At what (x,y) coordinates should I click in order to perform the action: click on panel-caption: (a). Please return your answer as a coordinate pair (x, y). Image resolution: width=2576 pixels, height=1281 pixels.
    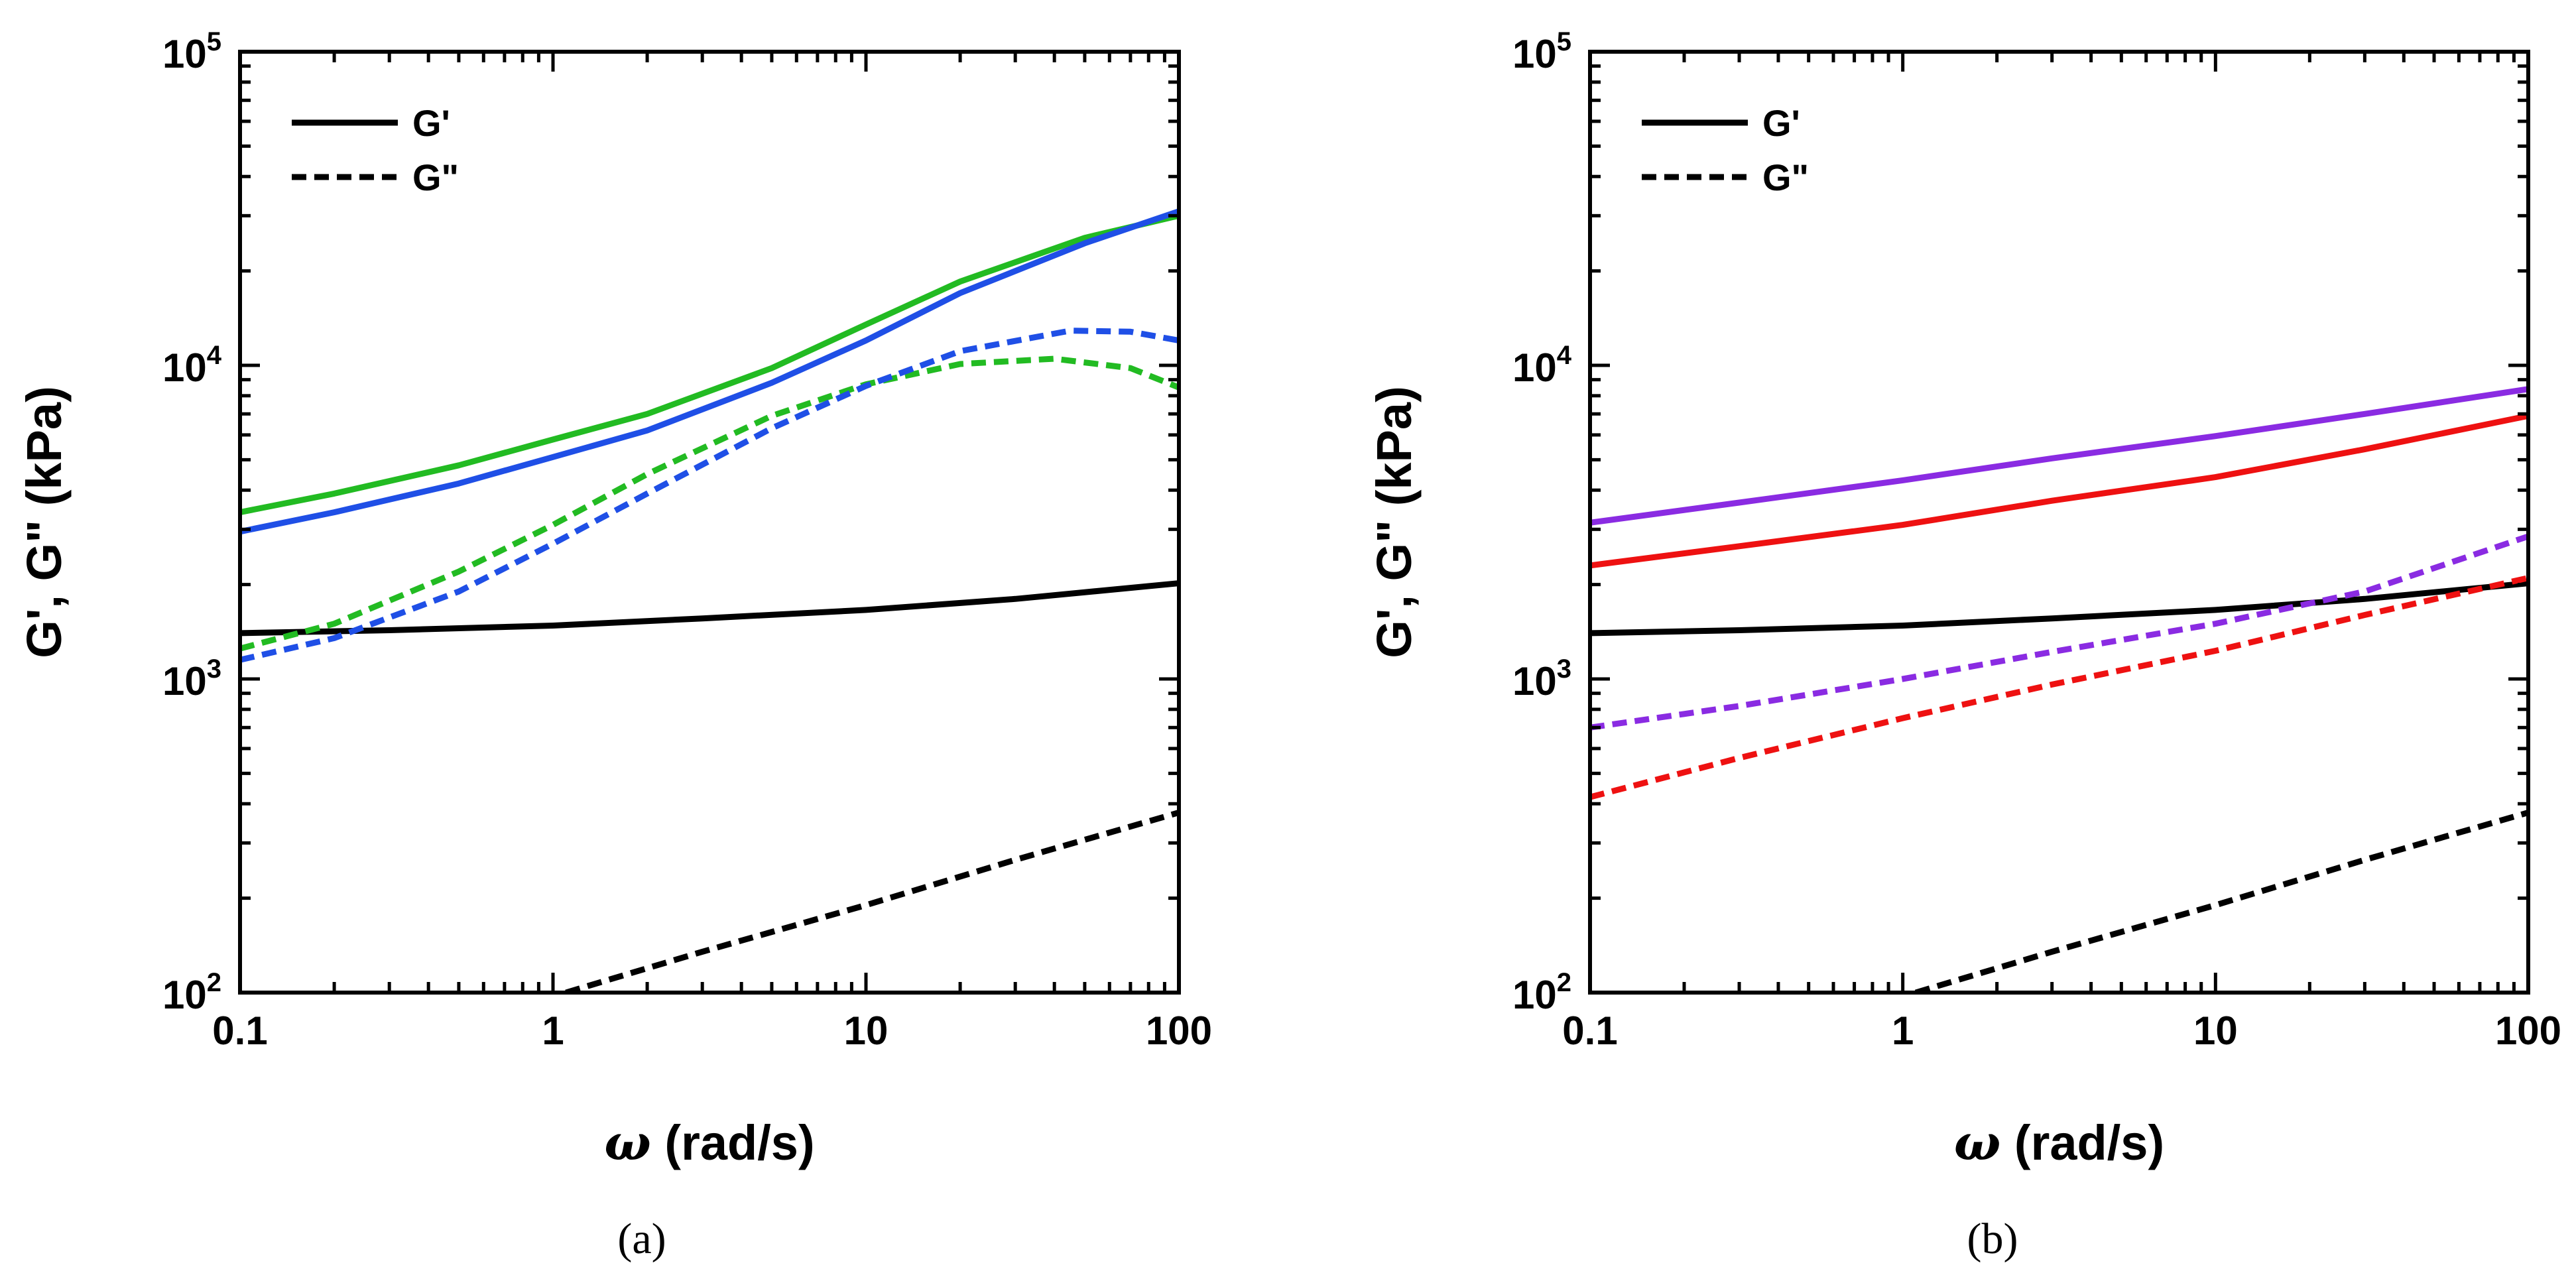
    Looking at the image, I should click on (641, 1239).